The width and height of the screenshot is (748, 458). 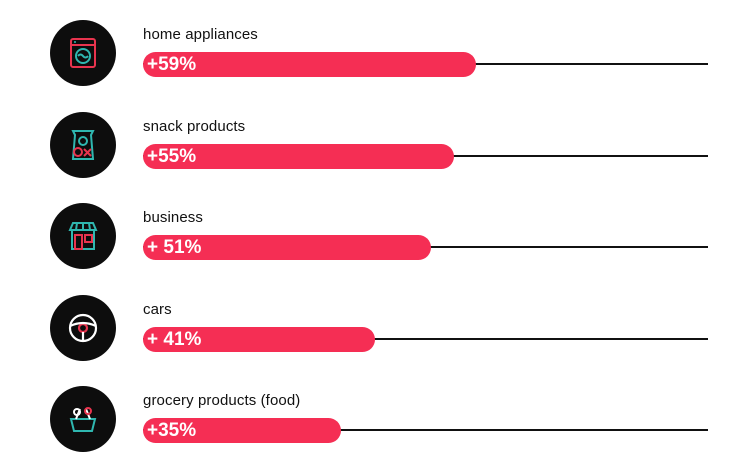 What do you see at coordinates (157, 309) in the screenshot?
I see `category-label: cars` at bounding box center [157, 309].